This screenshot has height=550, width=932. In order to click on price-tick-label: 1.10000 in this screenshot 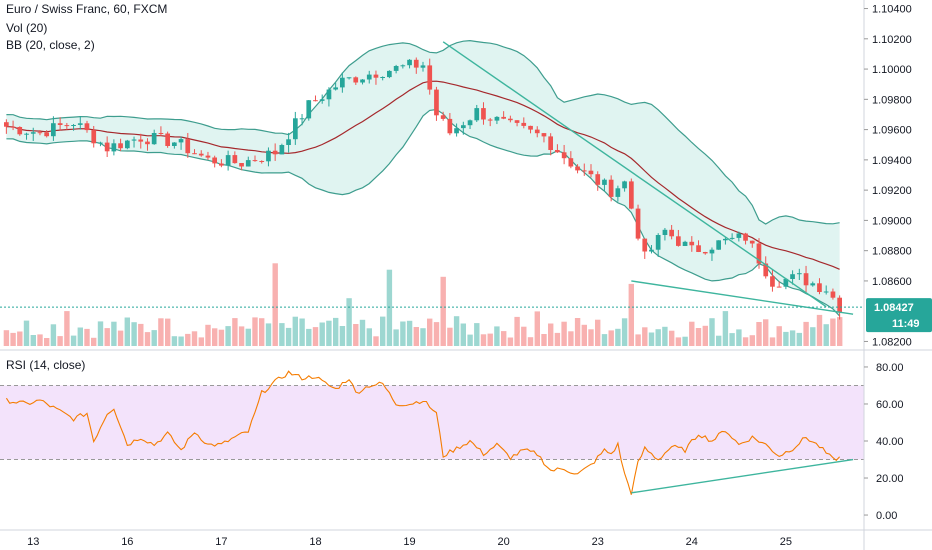, I will do `click(892, 70)`.